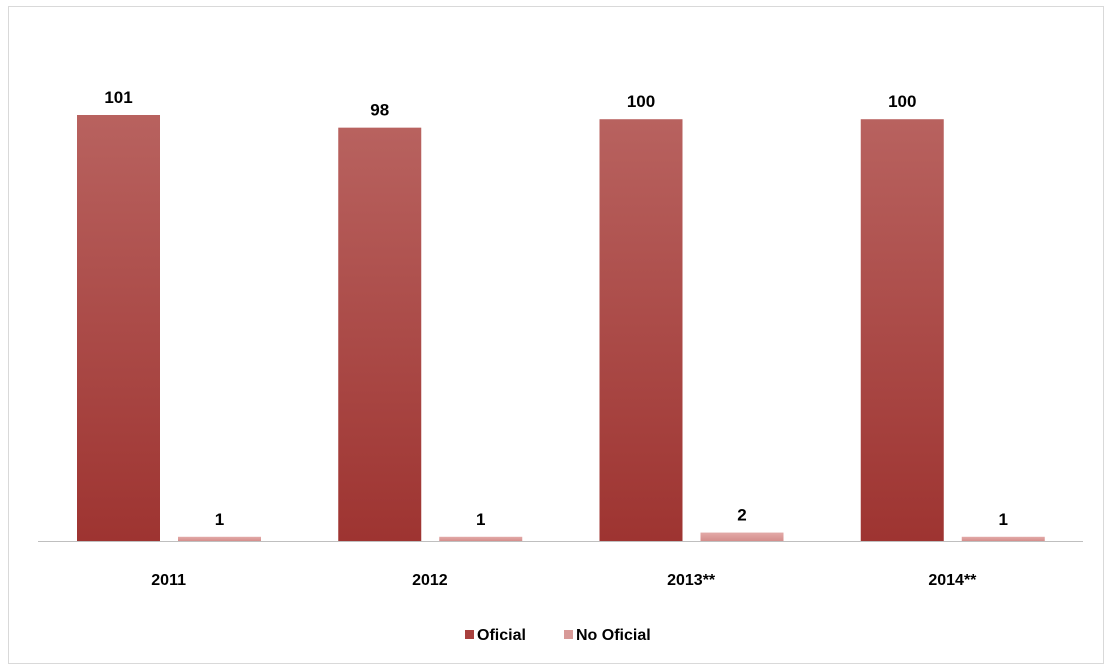 The height and width of the screenshot is (669, 1111). I want to click on legend: Oficial No Oficial, so click(558, 635).